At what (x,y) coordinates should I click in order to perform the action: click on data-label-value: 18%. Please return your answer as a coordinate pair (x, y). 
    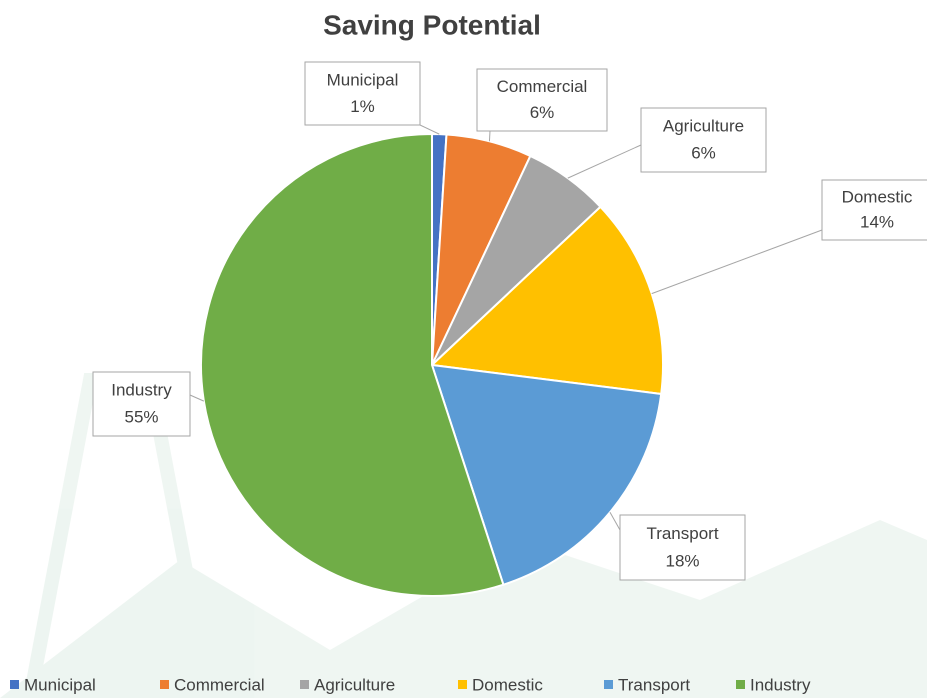
    Looking at the image, I should click on (682, 560).